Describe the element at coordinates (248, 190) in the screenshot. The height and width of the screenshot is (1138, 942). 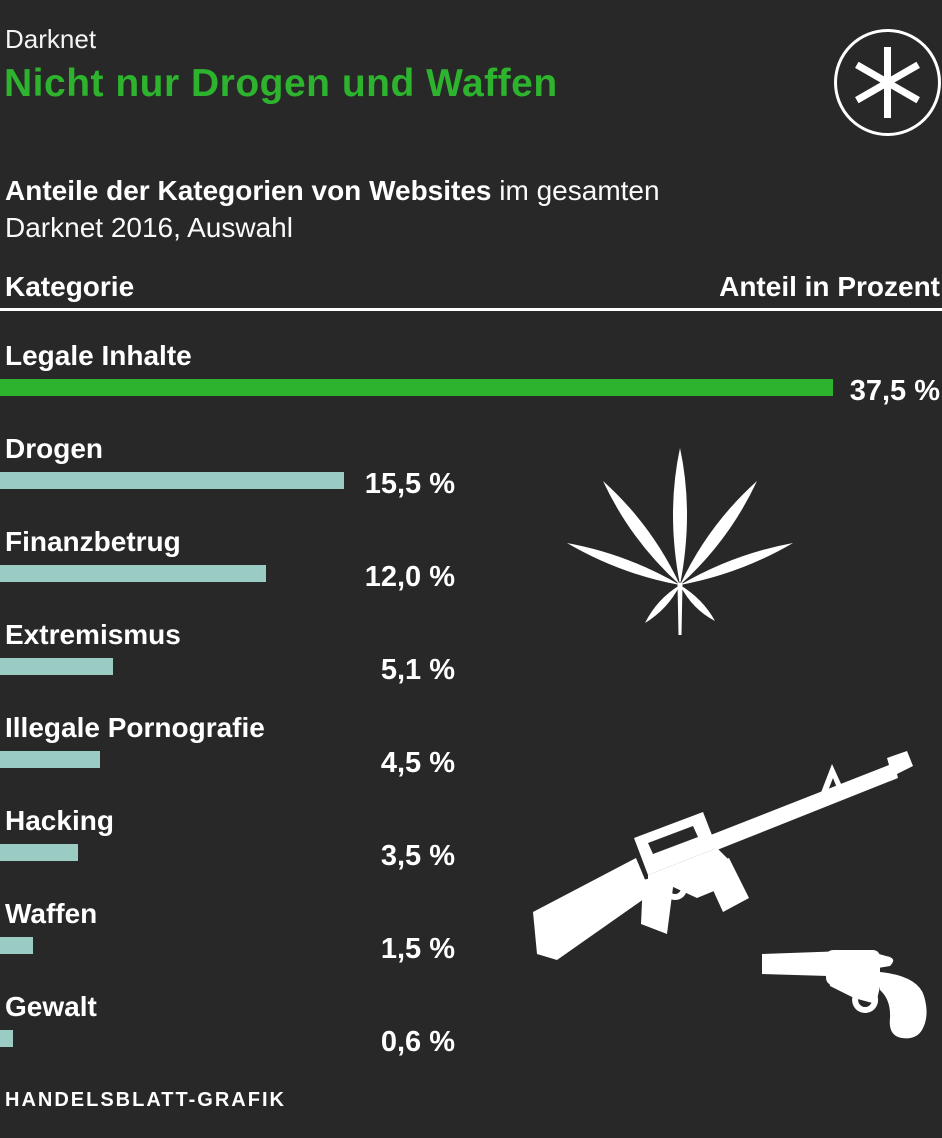
I see `subtitle-bold: Anteile der Kategorien von Websites` at that location.